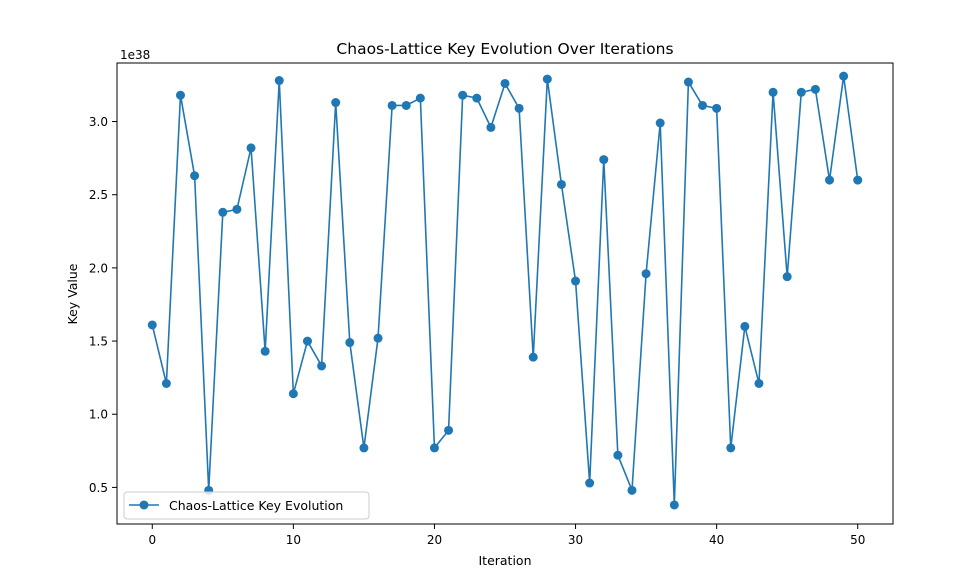  Describe the element at coordinates (98, 195) in the screenshot. I see `y-tick-label: 2.5` at that location.